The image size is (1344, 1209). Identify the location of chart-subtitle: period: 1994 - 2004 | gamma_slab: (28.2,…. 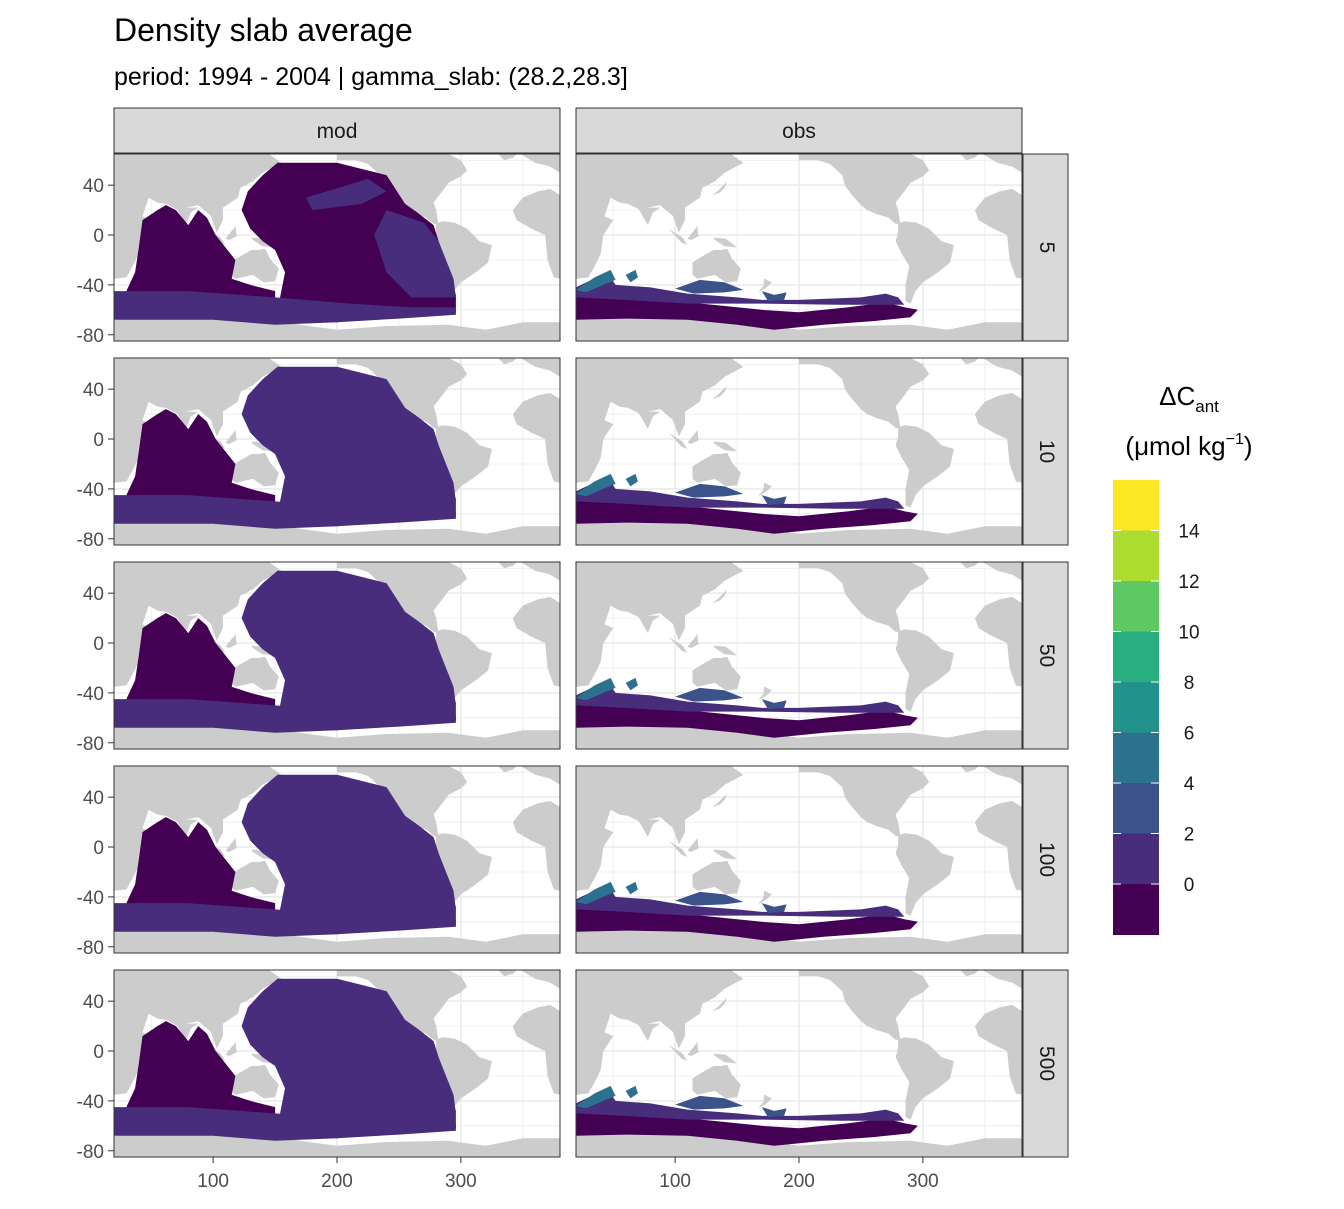
(371, 77).